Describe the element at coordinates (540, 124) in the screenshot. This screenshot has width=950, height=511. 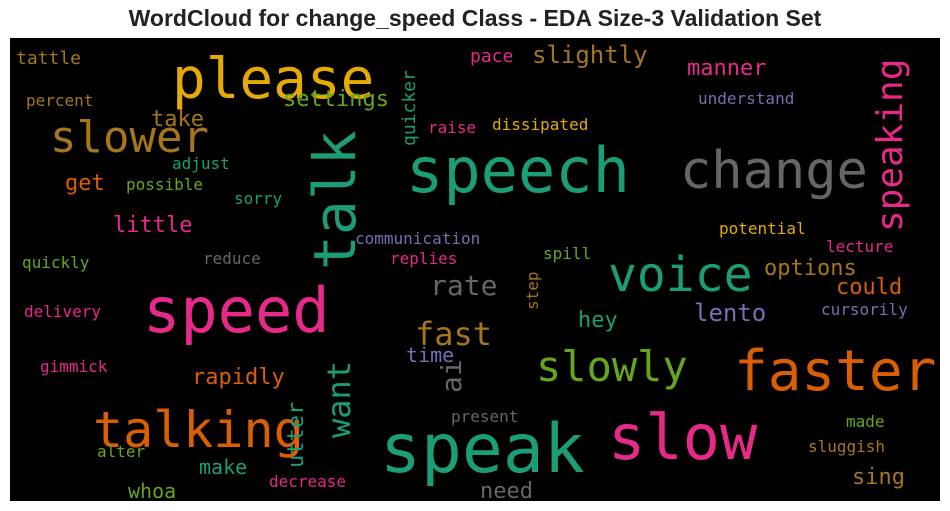
I see `word-dissipated: dissipated` at that location.